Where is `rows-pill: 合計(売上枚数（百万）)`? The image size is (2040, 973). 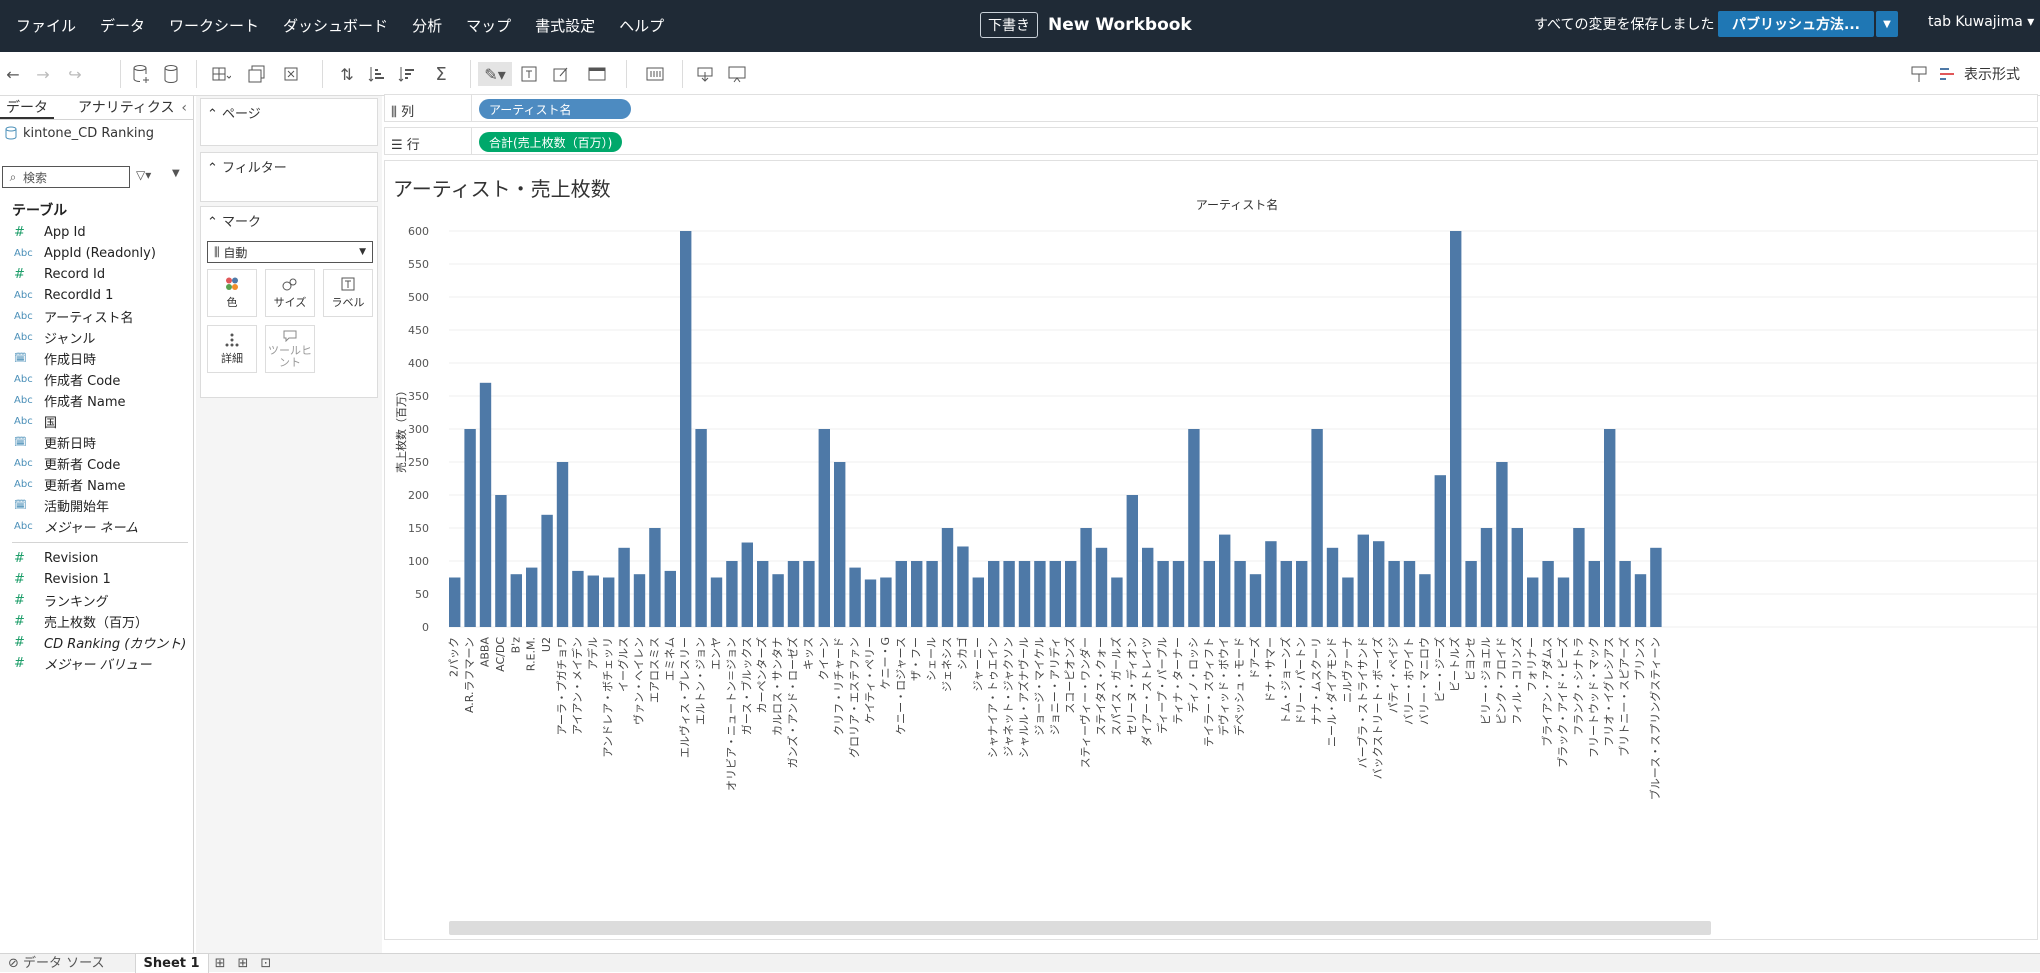 rows-pill: 合計(売上枚数（百万）) is located at coordinates (551, 142).